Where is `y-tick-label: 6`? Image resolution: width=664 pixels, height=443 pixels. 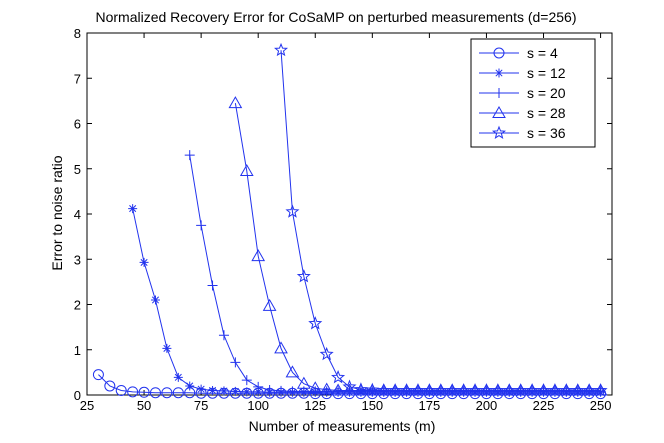
y-tick-label: 6 is located at coordinates (77, 124).